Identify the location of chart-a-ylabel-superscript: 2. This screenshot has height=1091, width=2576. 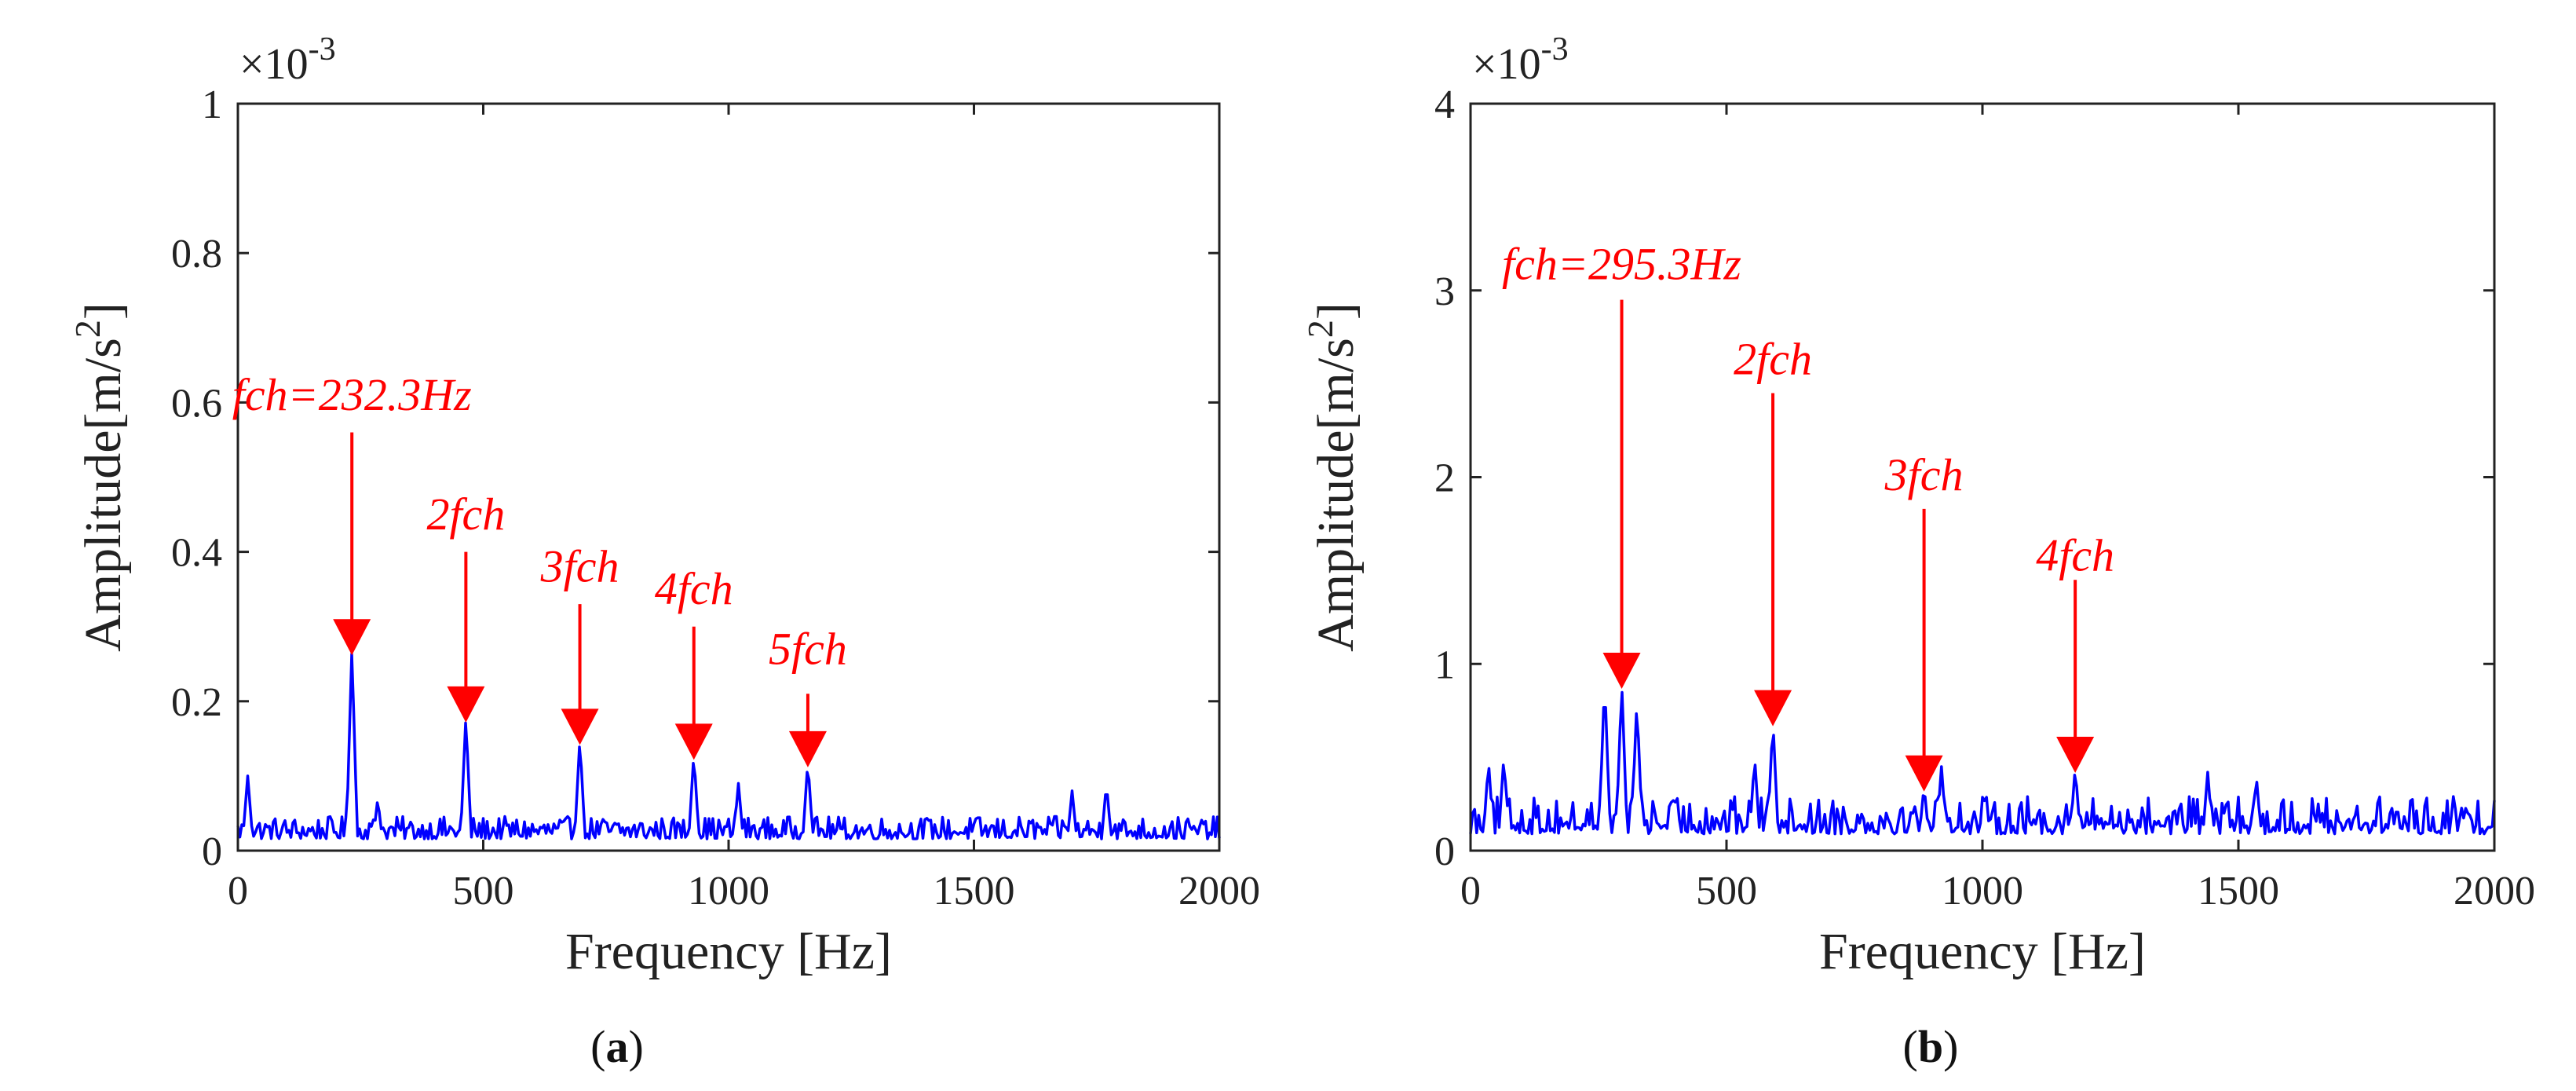
(88, 329).